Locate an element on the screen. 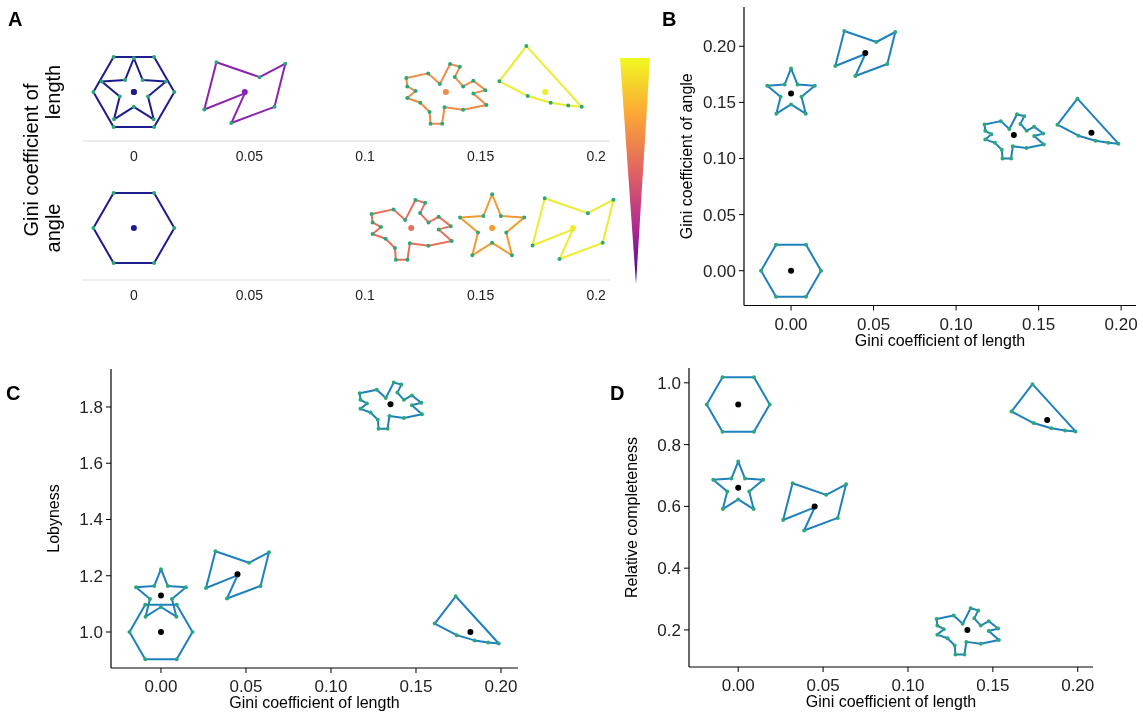 The image size is (1143, 714). y-tick-label: 0.4 is located at coordinates (669, 569).